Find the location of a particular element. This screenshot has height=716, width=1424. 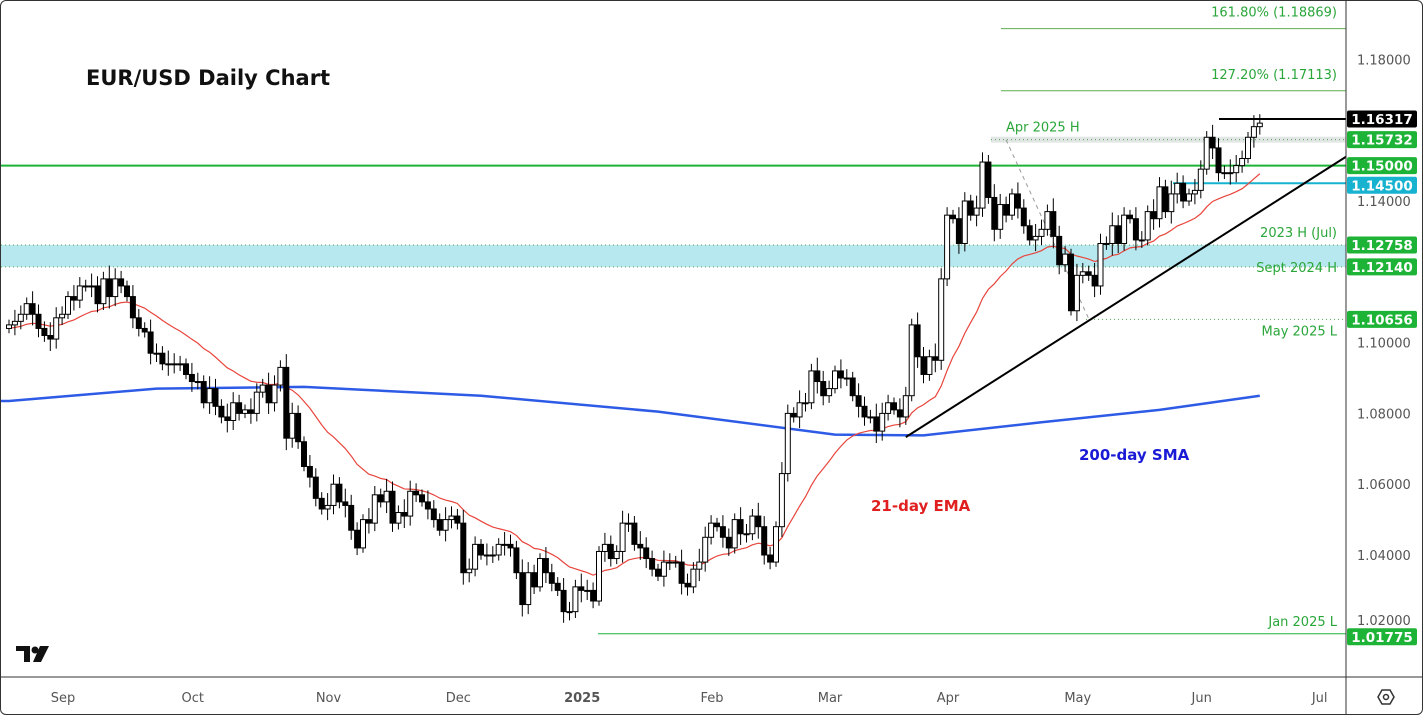

tradingview-logo is located at coordinates (32, 654).